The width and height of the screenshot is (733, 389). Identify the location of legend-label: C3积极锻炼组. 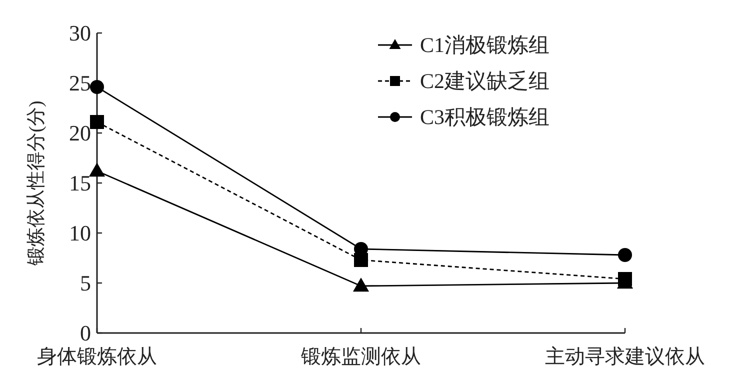
(485, 117).